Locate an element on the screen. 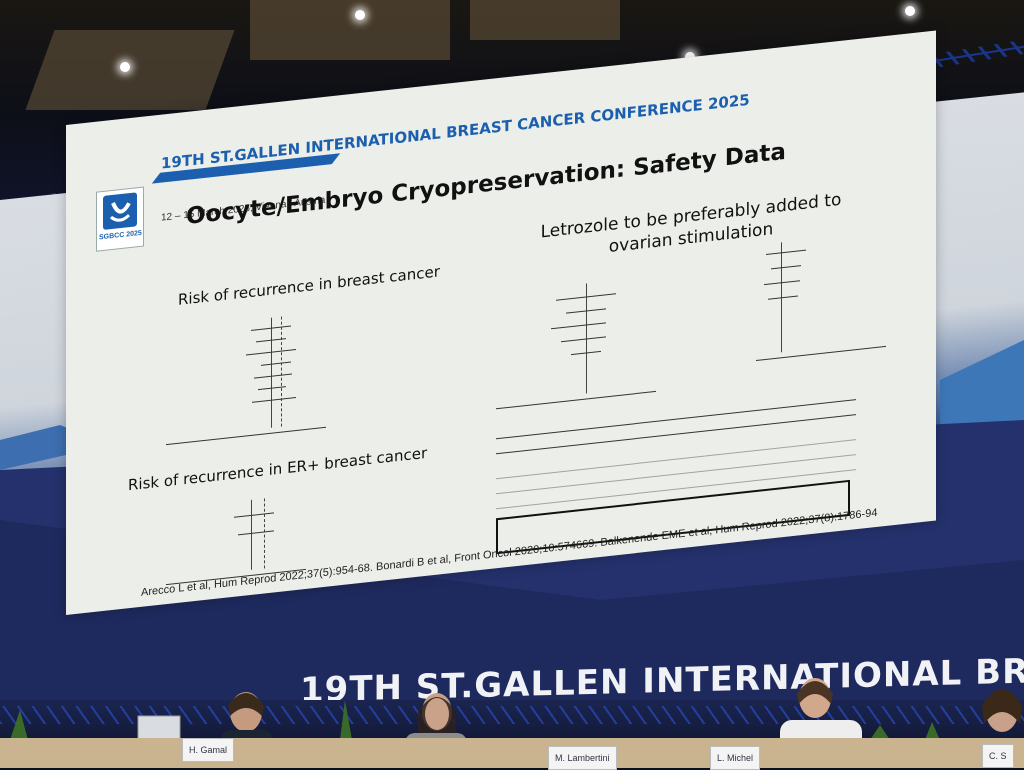  panel-desk is located at coordinates (512, 753).